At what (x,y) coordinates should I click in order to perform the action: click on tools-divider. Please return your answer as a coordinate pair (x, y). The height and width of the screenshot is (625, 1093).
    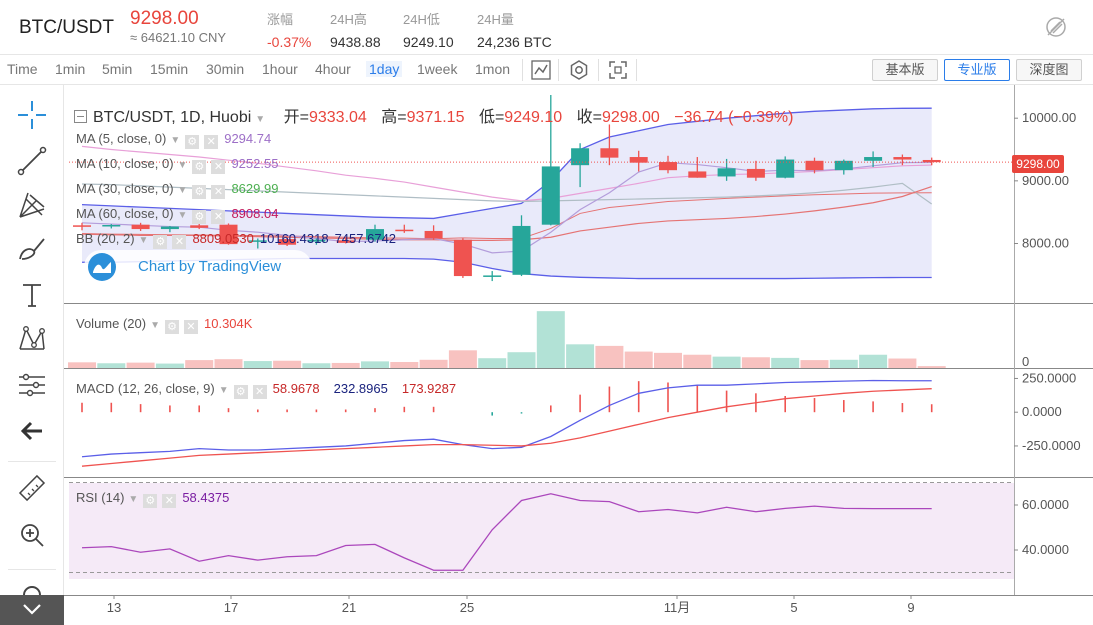
    Looking at the image, I should click on (32, 569).